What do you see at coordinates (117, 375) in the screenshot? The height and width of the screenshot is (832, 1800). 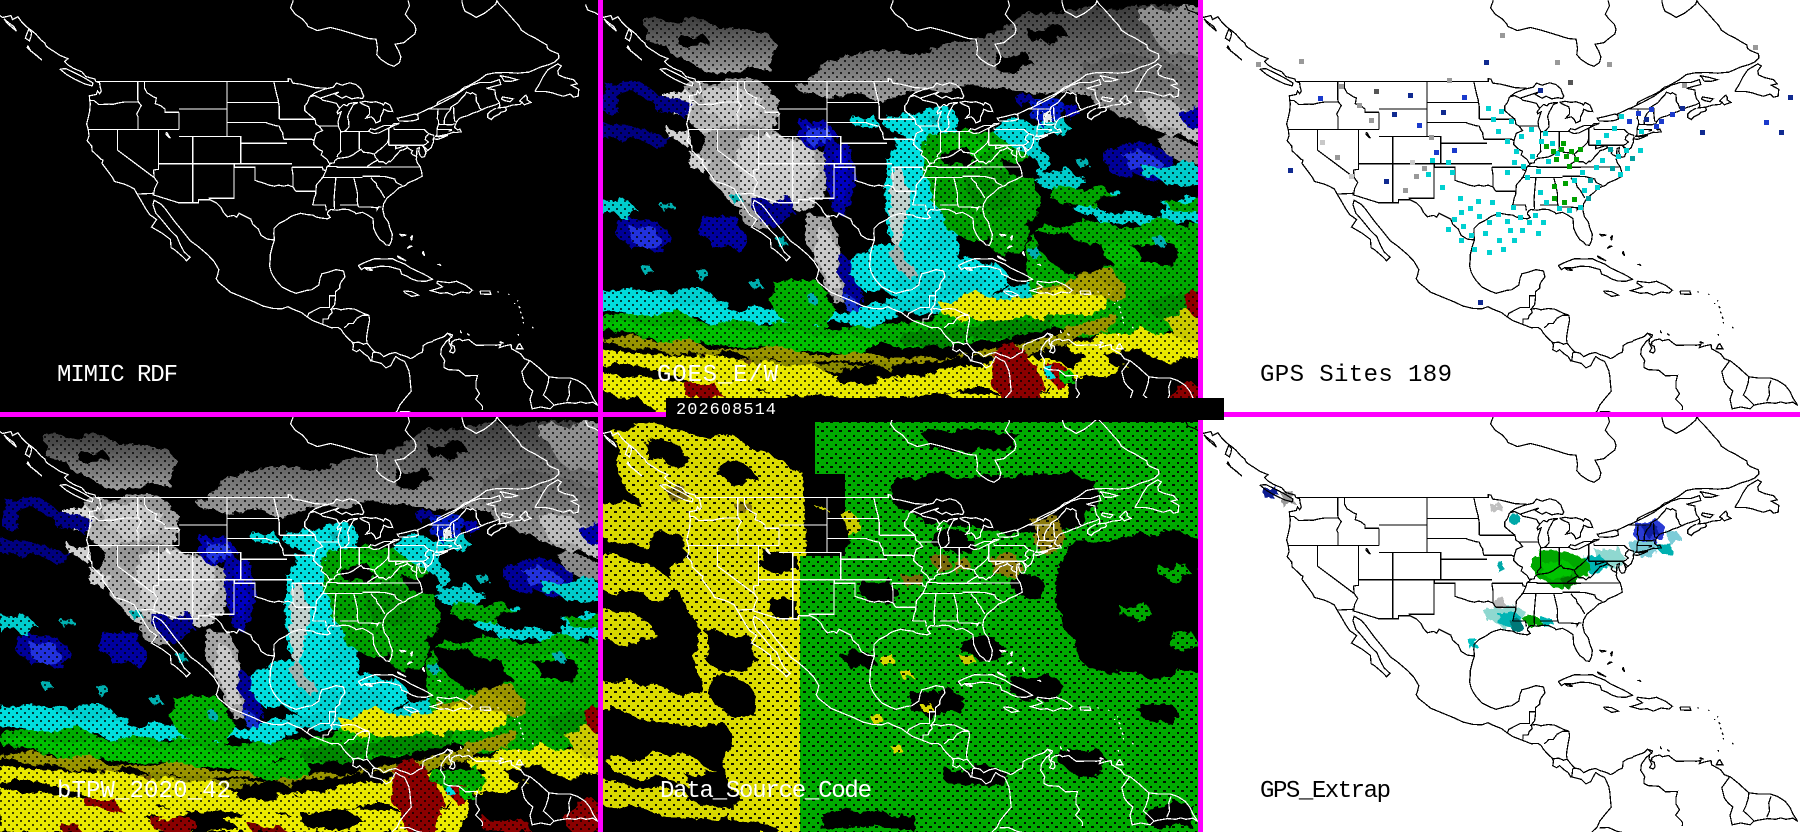 I see `svg-text: MIMIC RDF` at bounding box center [117, 375].